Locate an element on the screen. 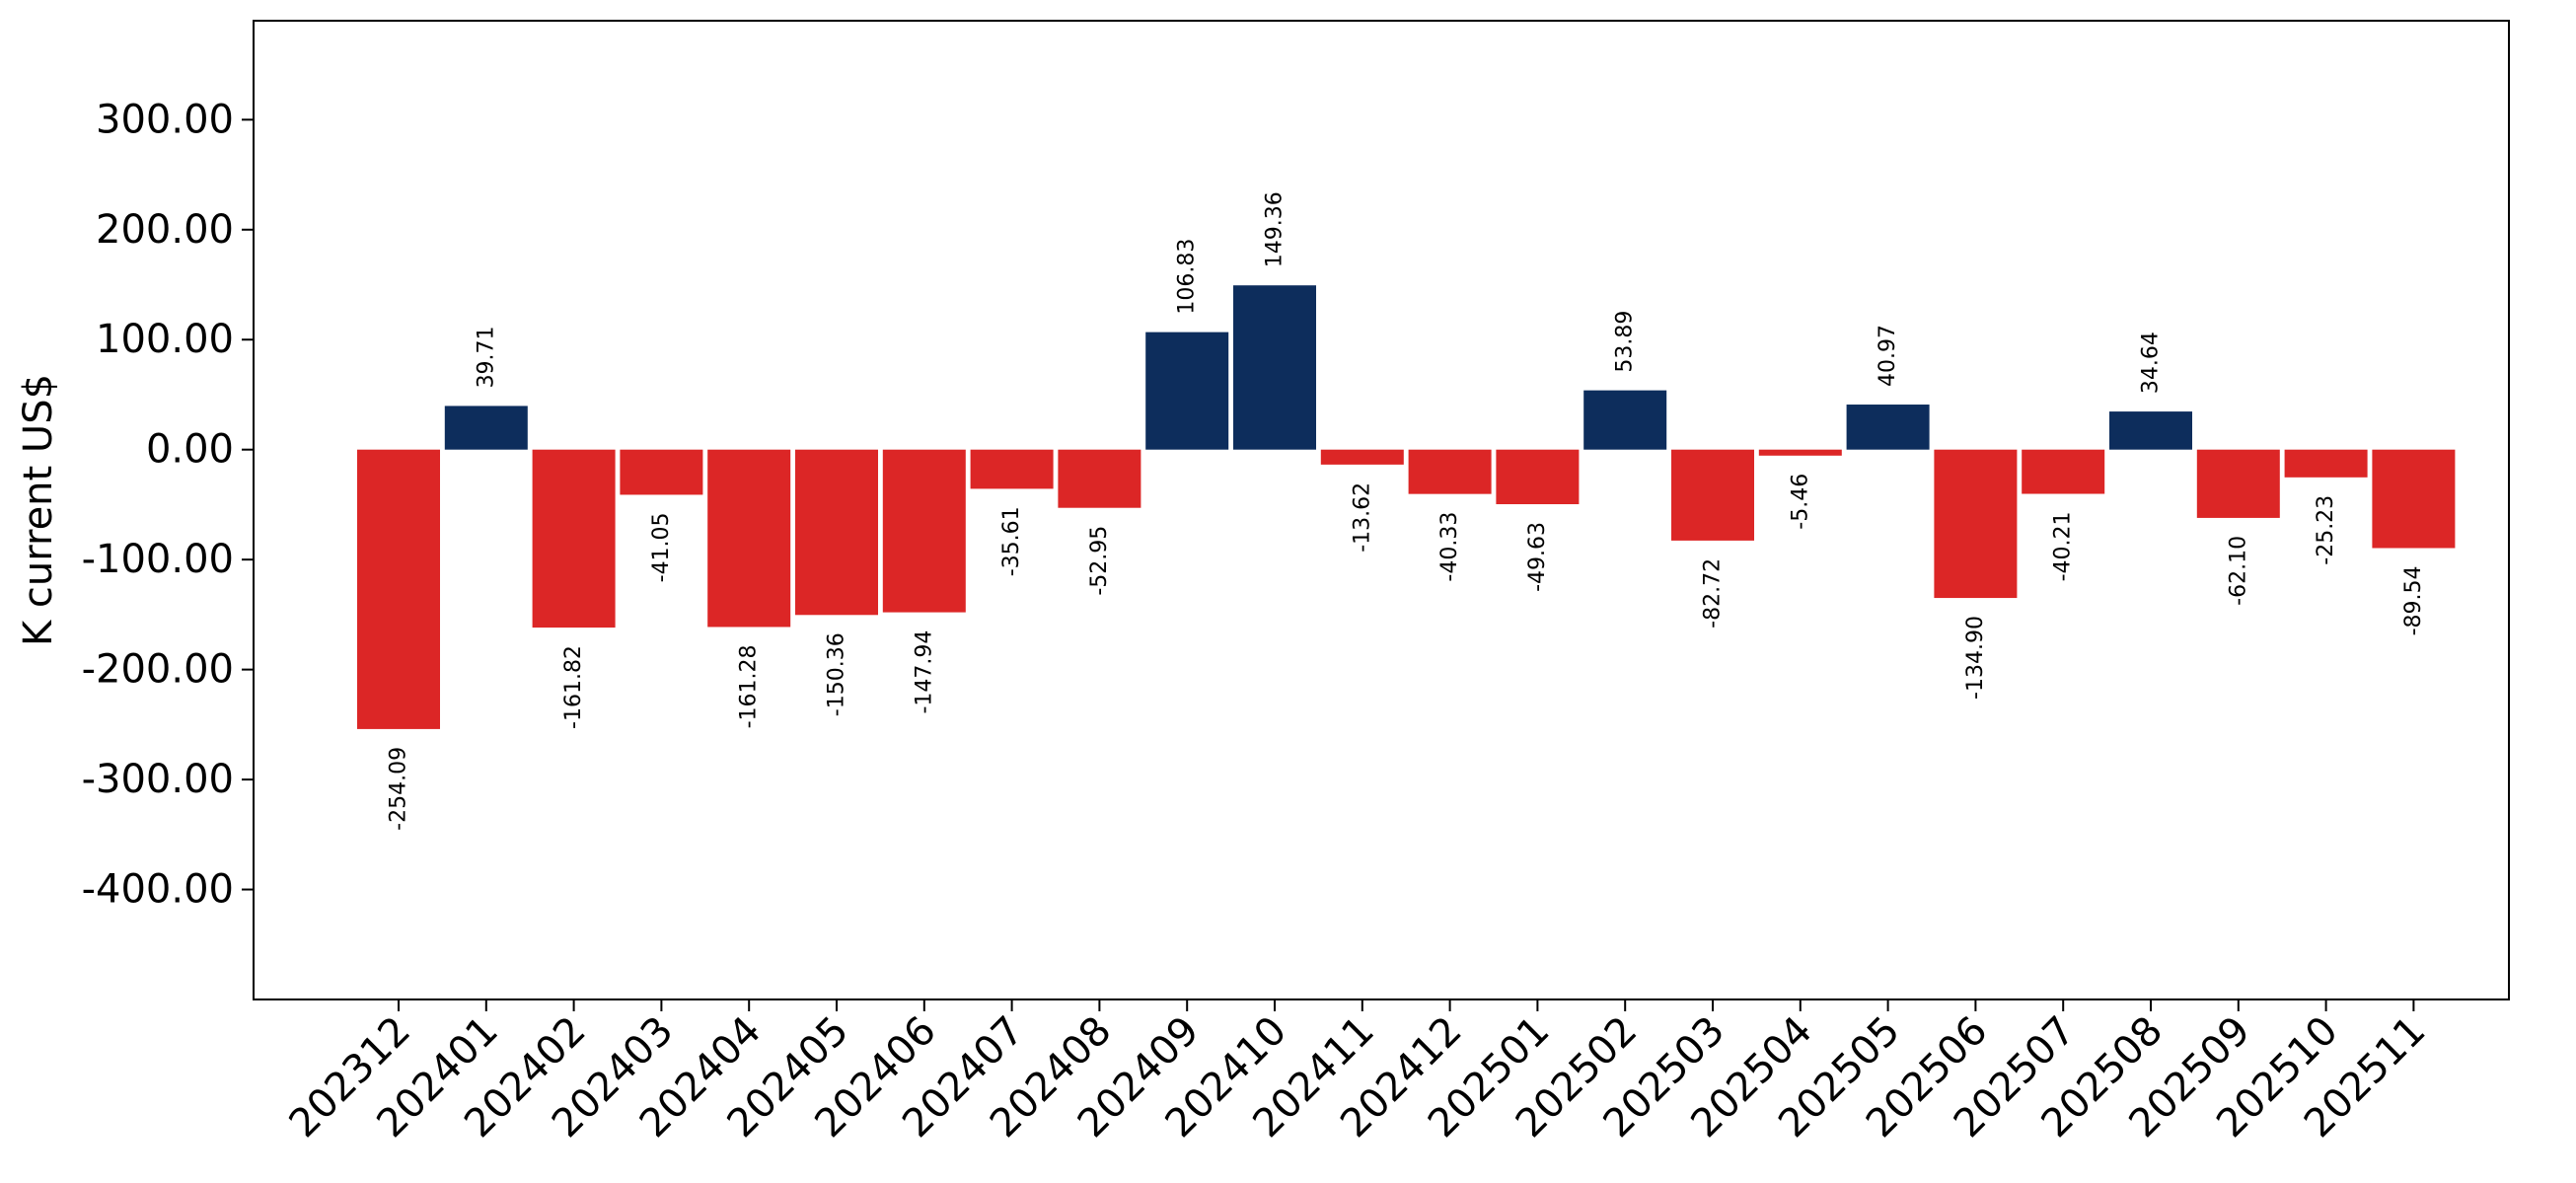 Image resolution: width=2576 pixels, height=1183 pixels. value-label-202505: 40.97 is located at coordinates (1888, 356).